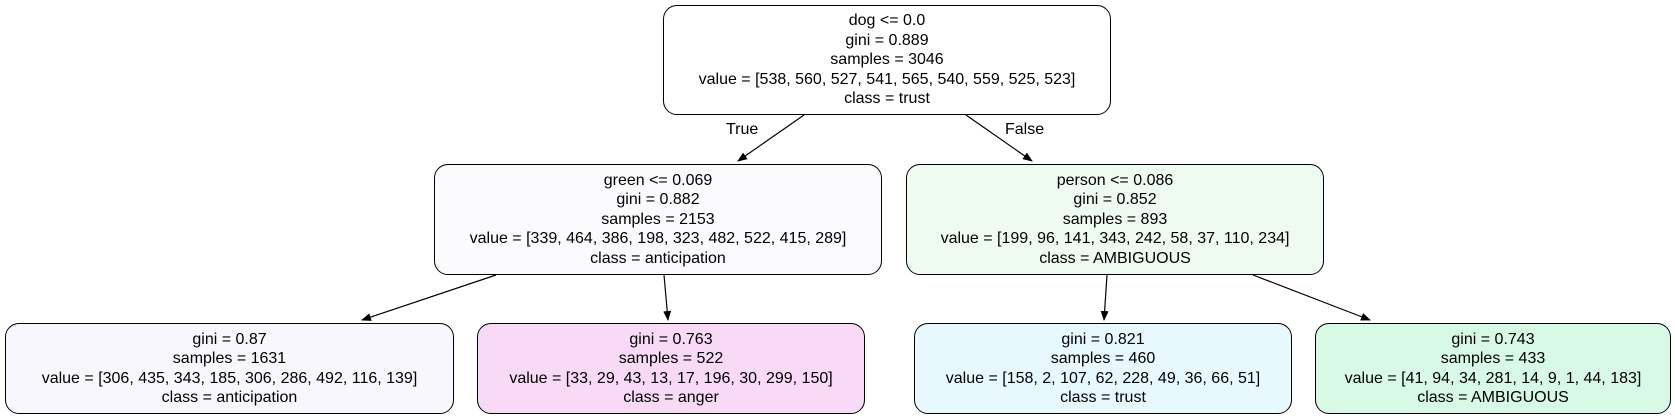  I want to click on node-samples: samples = 522, so click(671, 358).